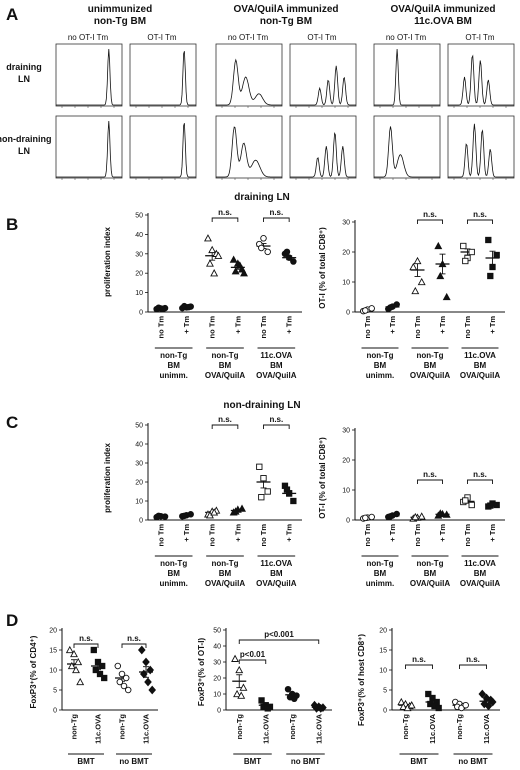  I want to click on significance-label: n.s., so click(480, 474).